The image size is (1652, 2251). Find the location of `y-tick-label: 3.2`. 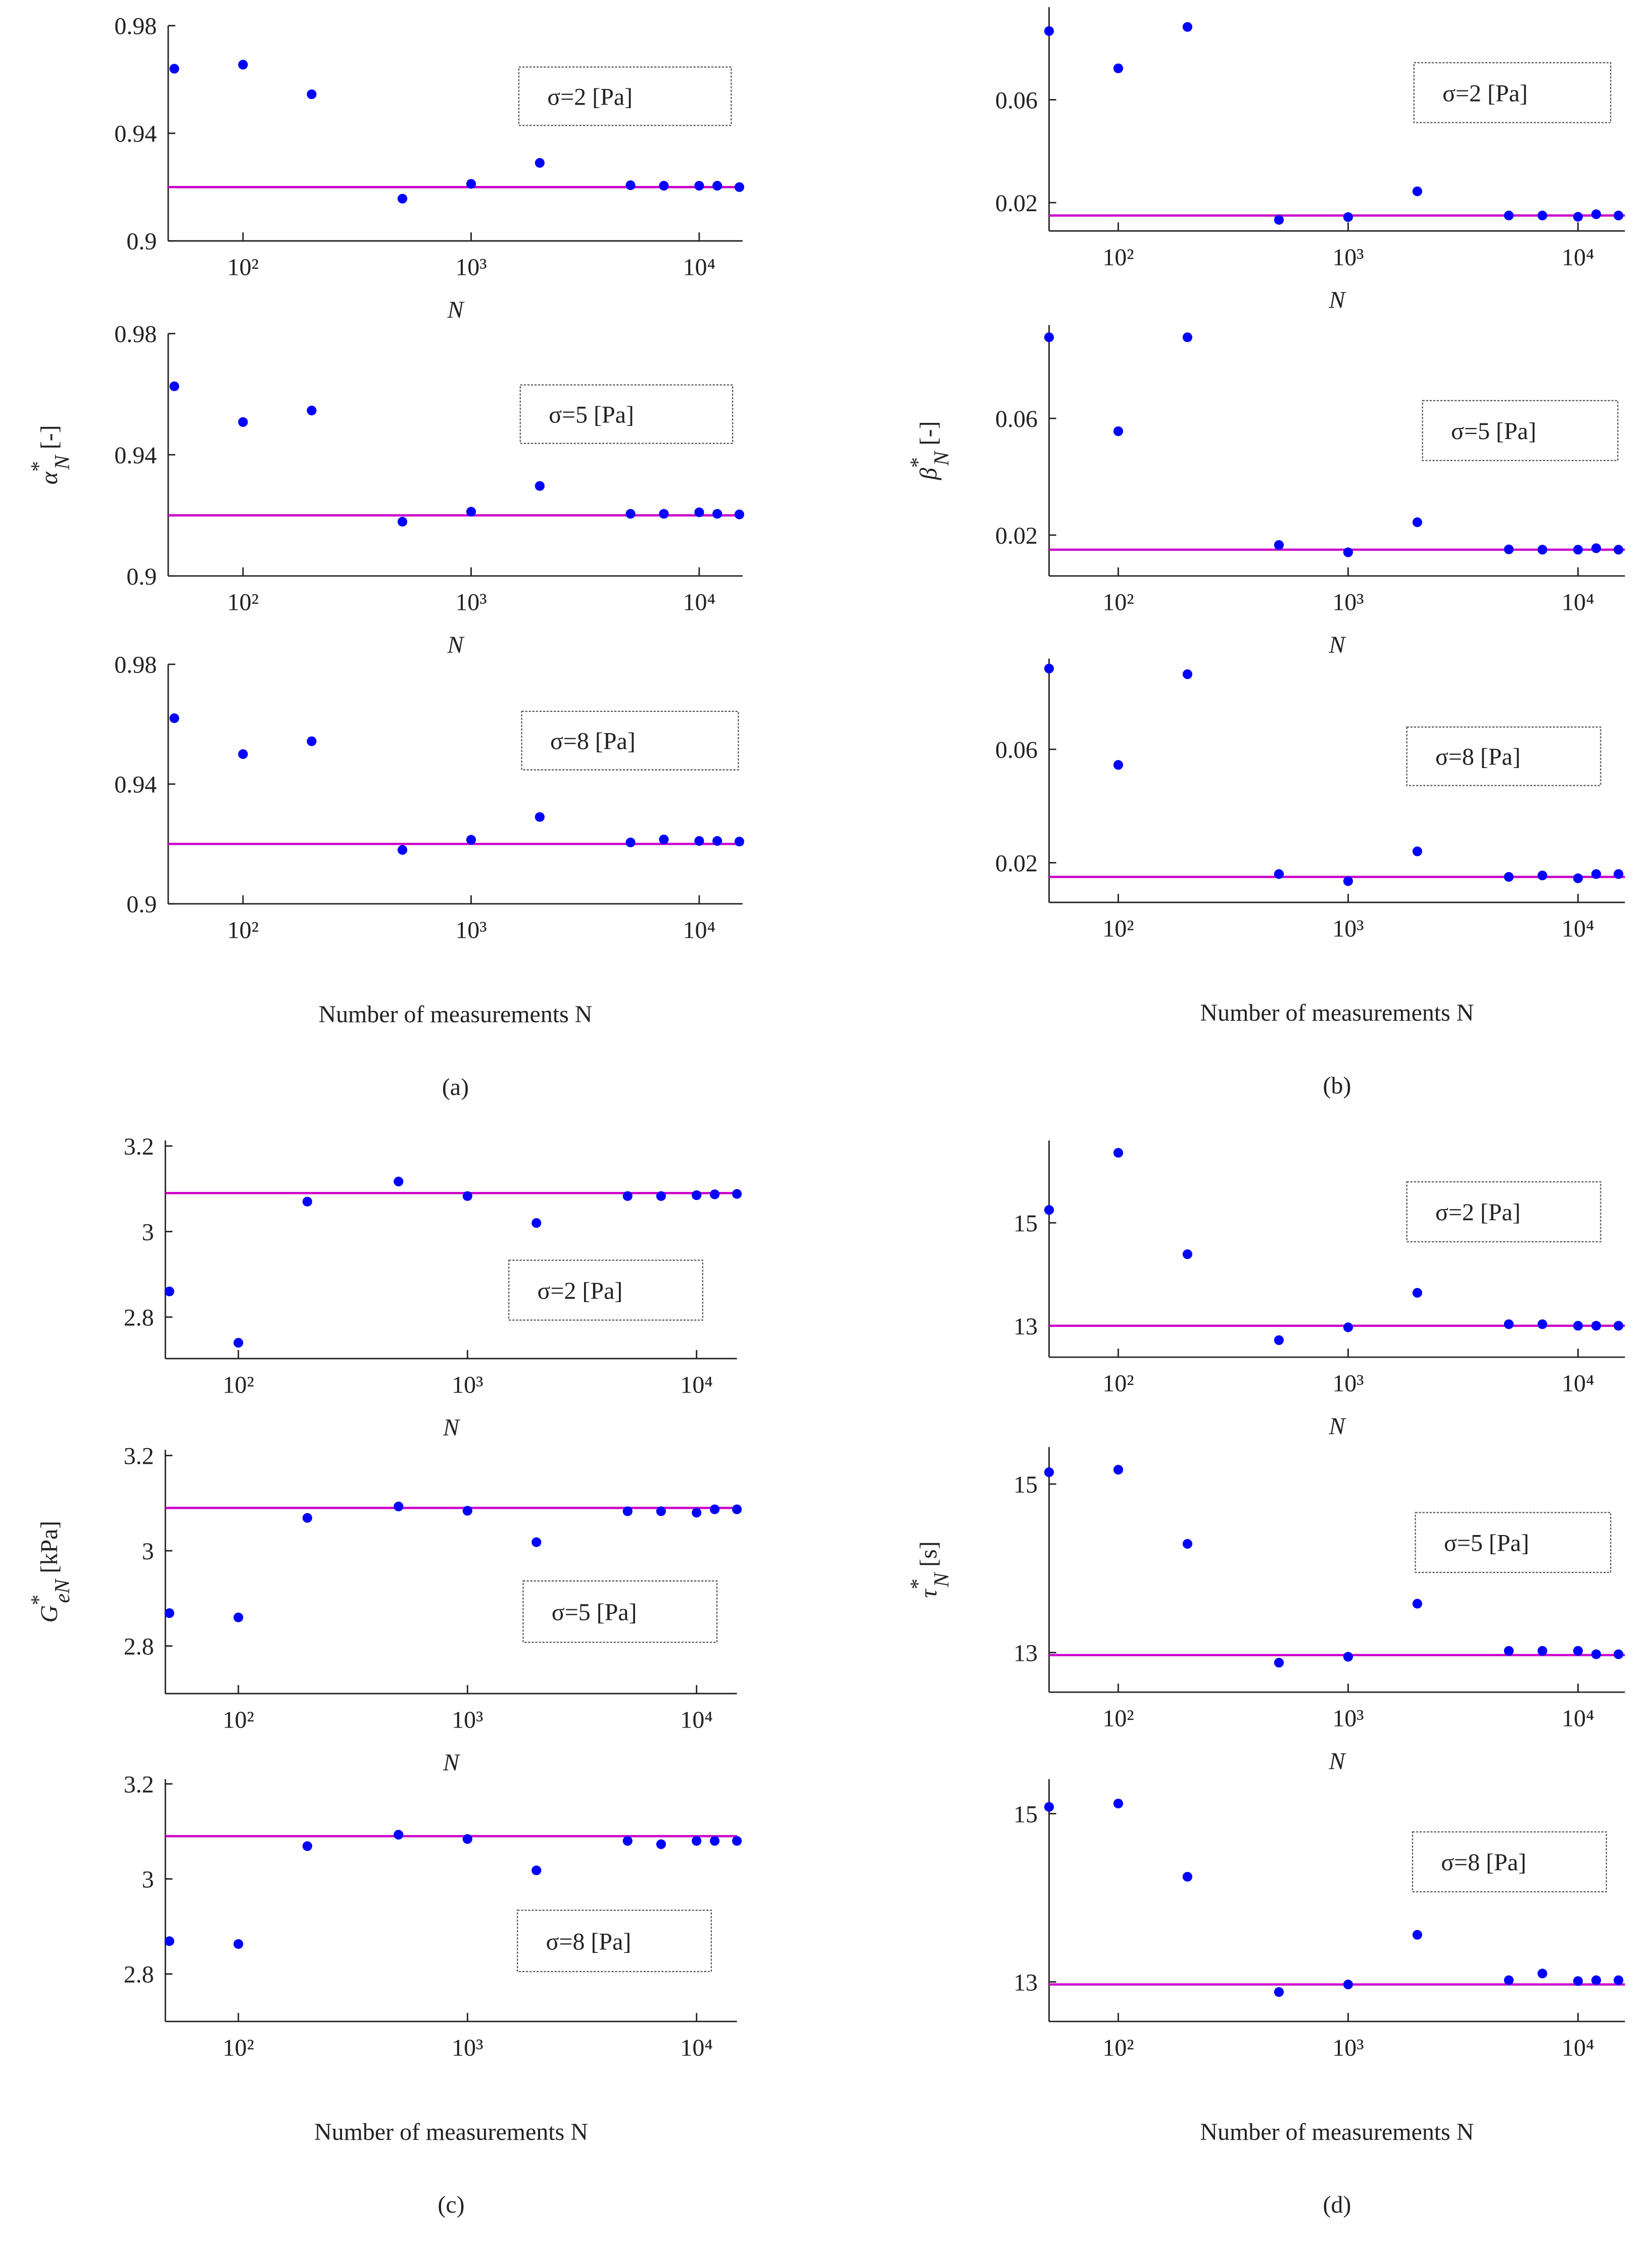

y-tick-label: 3.2 is located at coordinates (139, 1456).